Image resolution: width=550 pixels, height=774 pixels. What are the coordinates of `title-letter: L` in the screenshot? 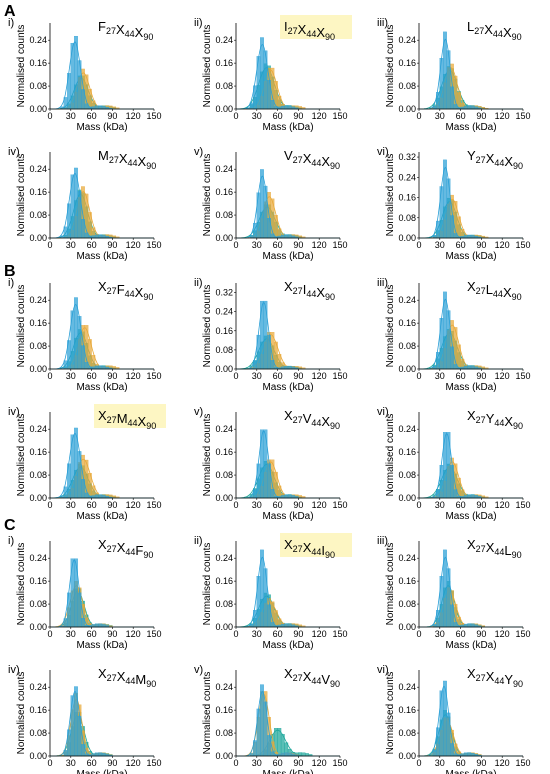 It's located at (489, 289).